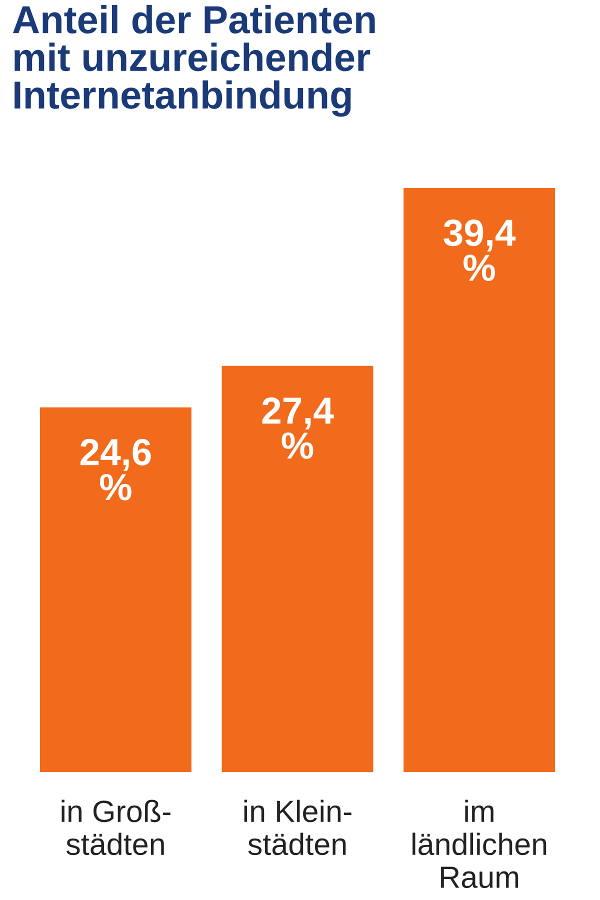 The height and width of the screenshot is (900, 600). What do you see at coordinates (480, 250) in the screenshot?
I see `data-label: 39,4 %` at bounding box center [480, 250].